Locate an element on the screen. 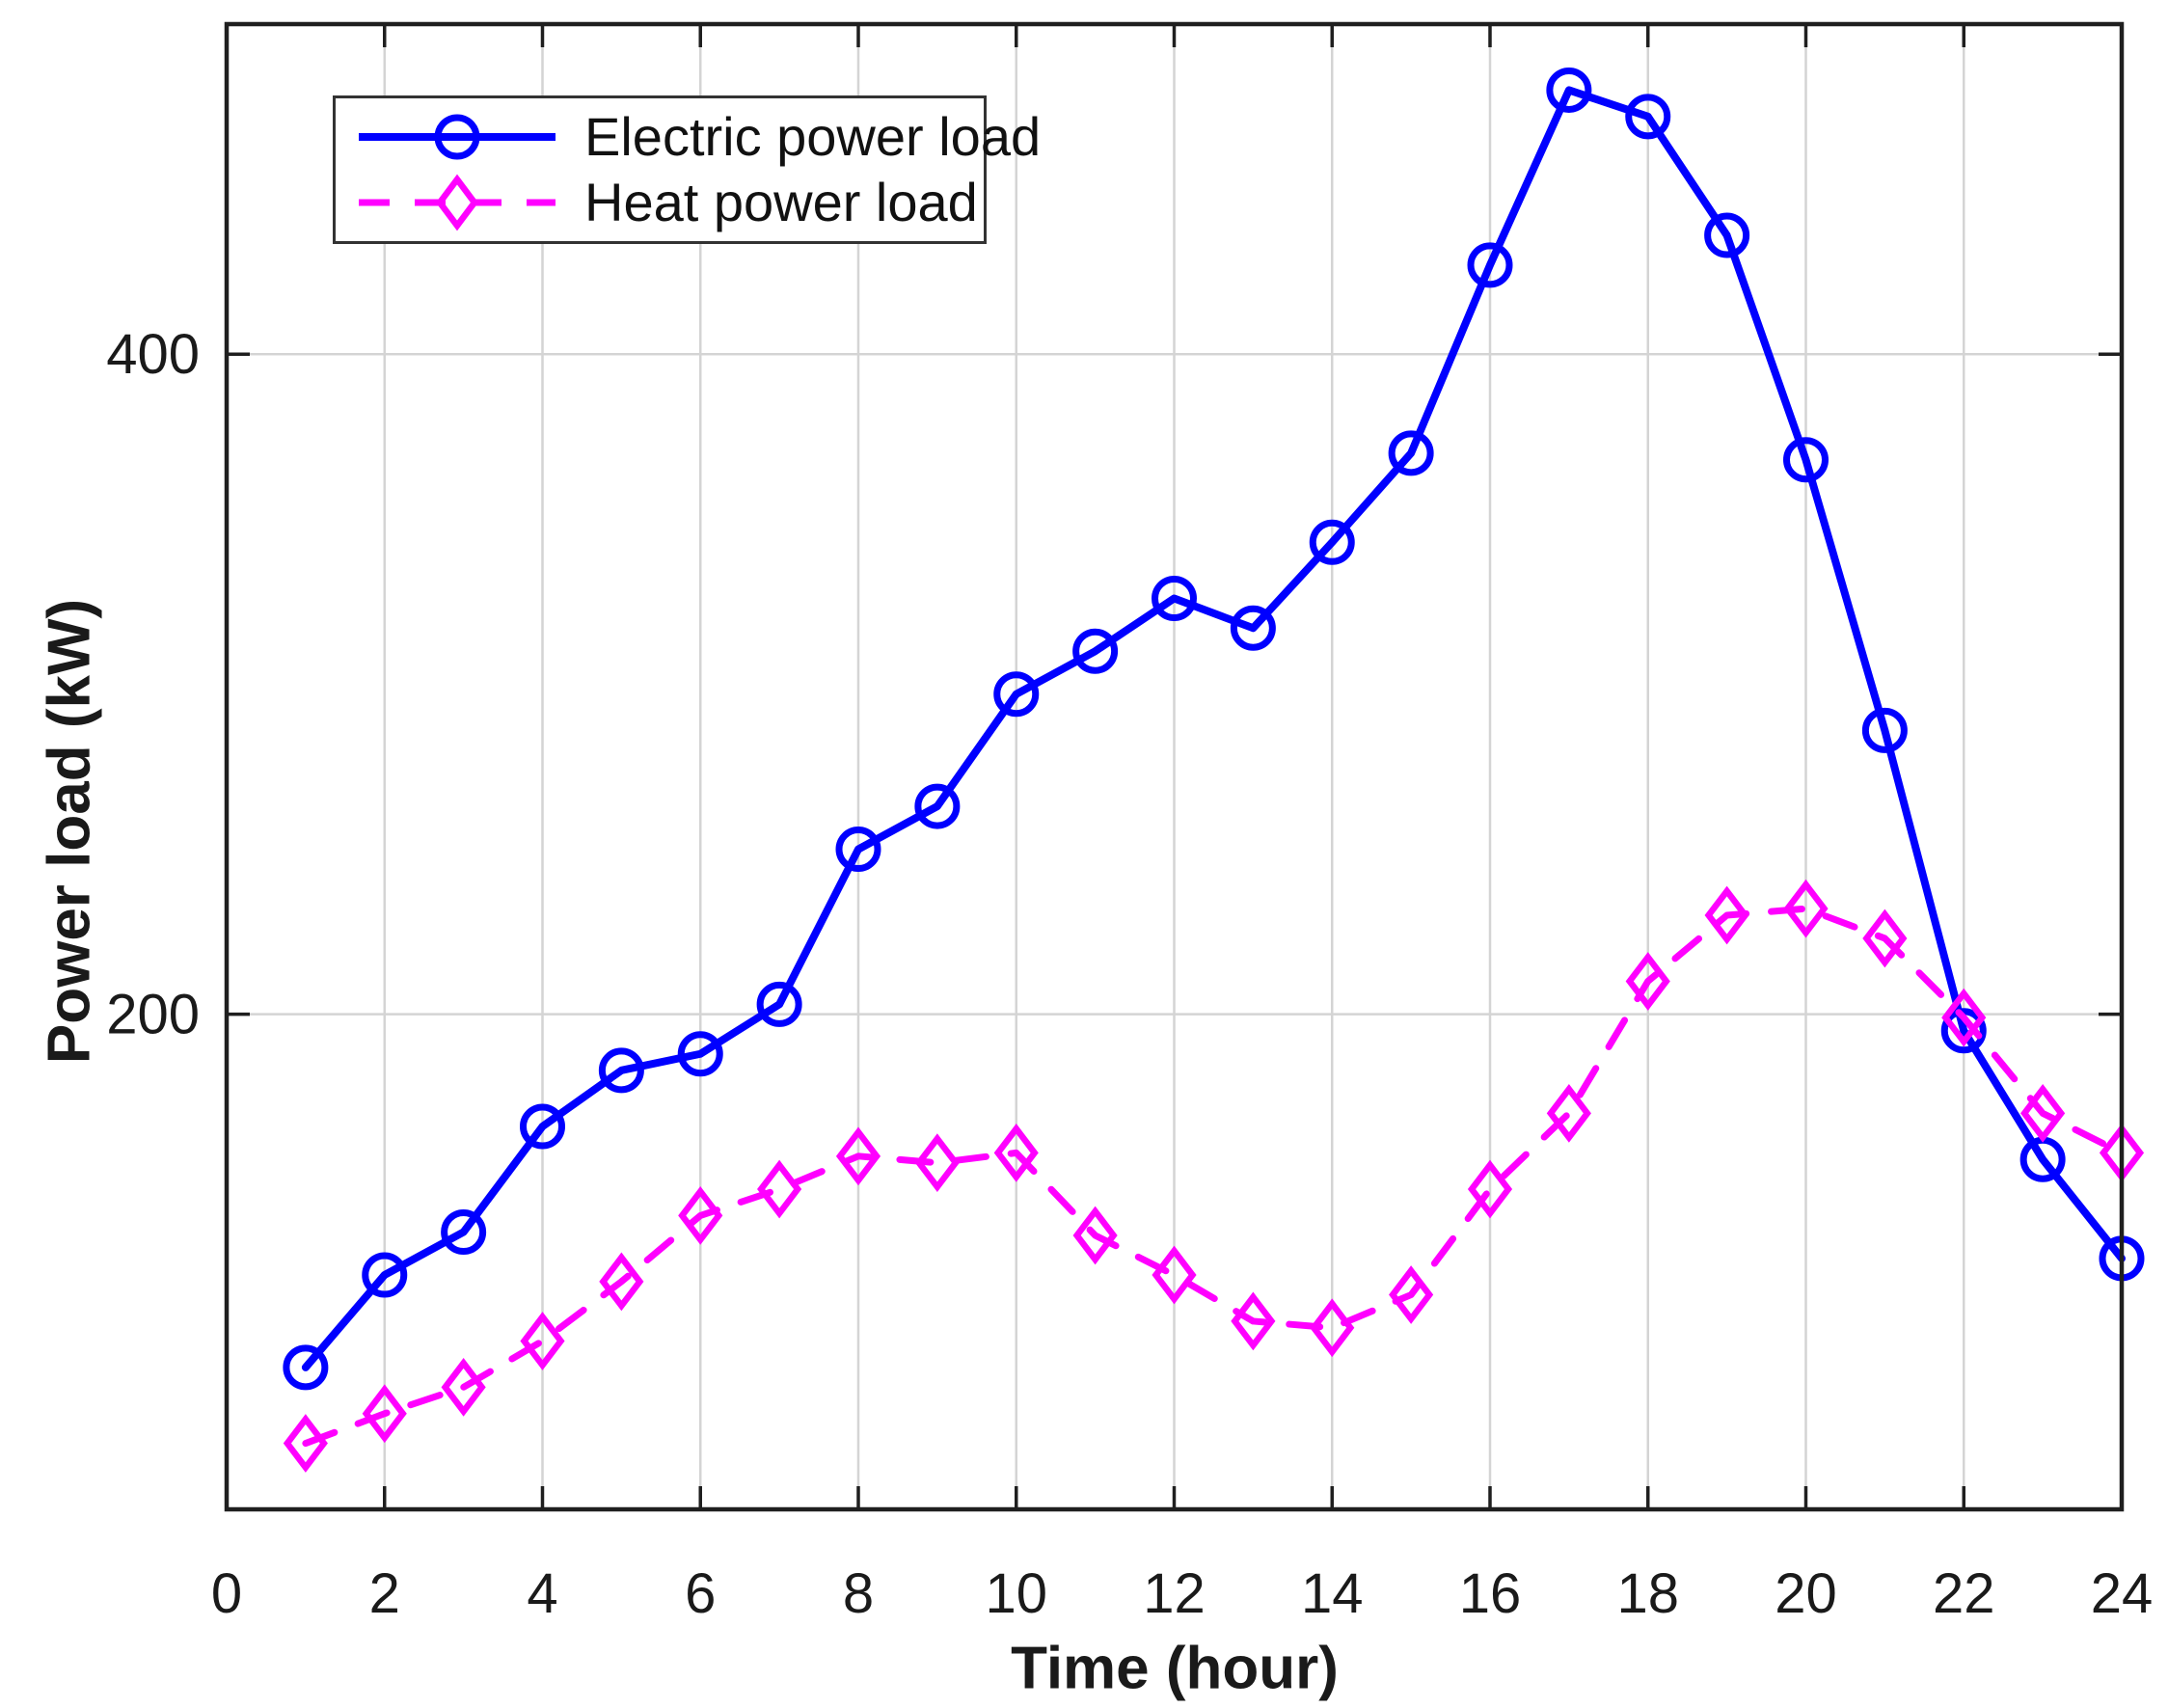  x-tick-label: 6 is located at coordinates (700, 1593).